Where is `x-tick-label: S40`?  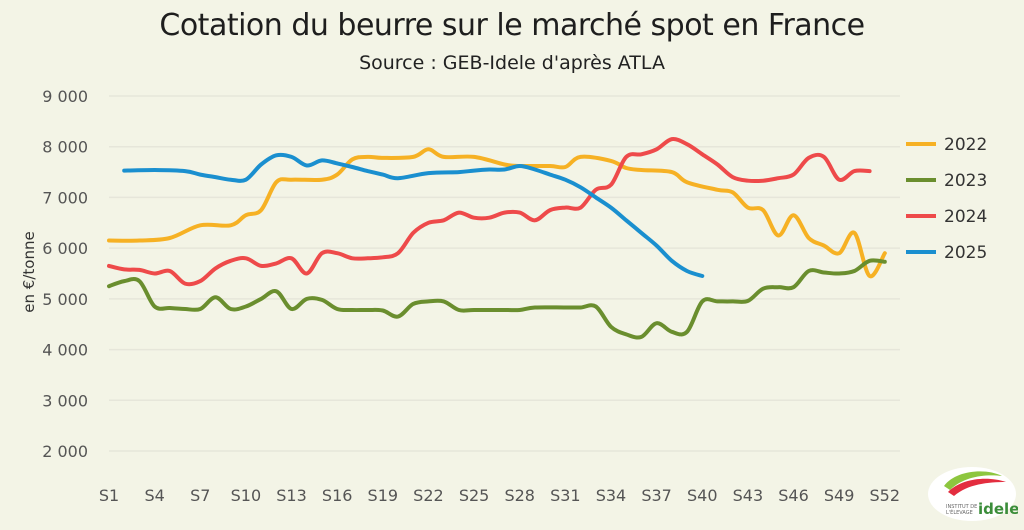
x-tick-label: S40 is located at coordinates (702, 495).